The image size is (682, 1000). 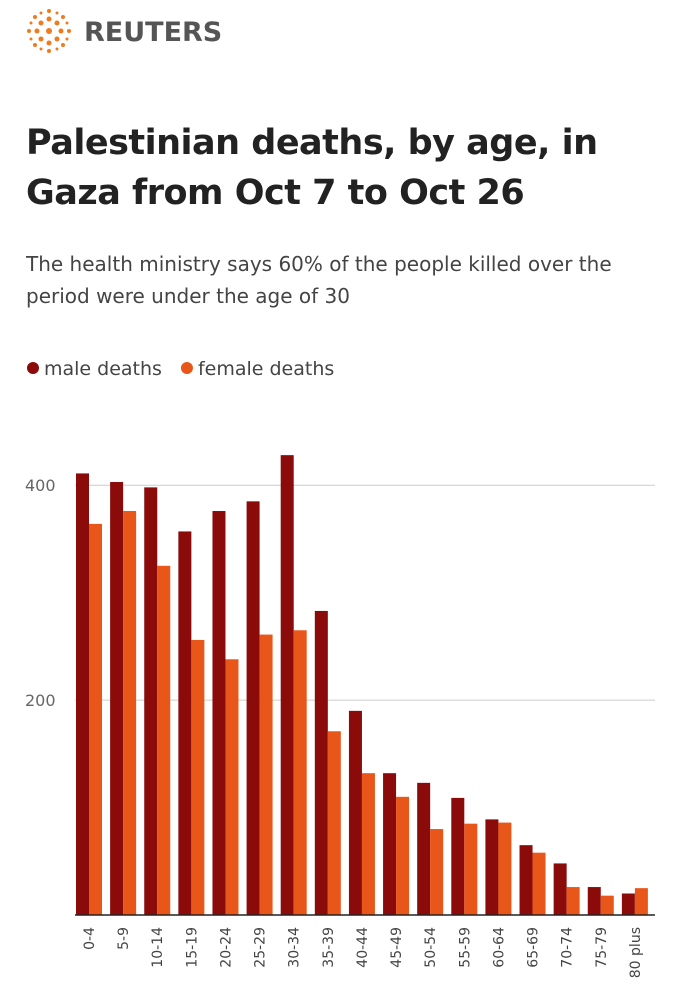 What do you see at coordinates (636, 952) in the screenshot?
I see `x-tick-label: 80 plus` at bounding box center [636, 952].